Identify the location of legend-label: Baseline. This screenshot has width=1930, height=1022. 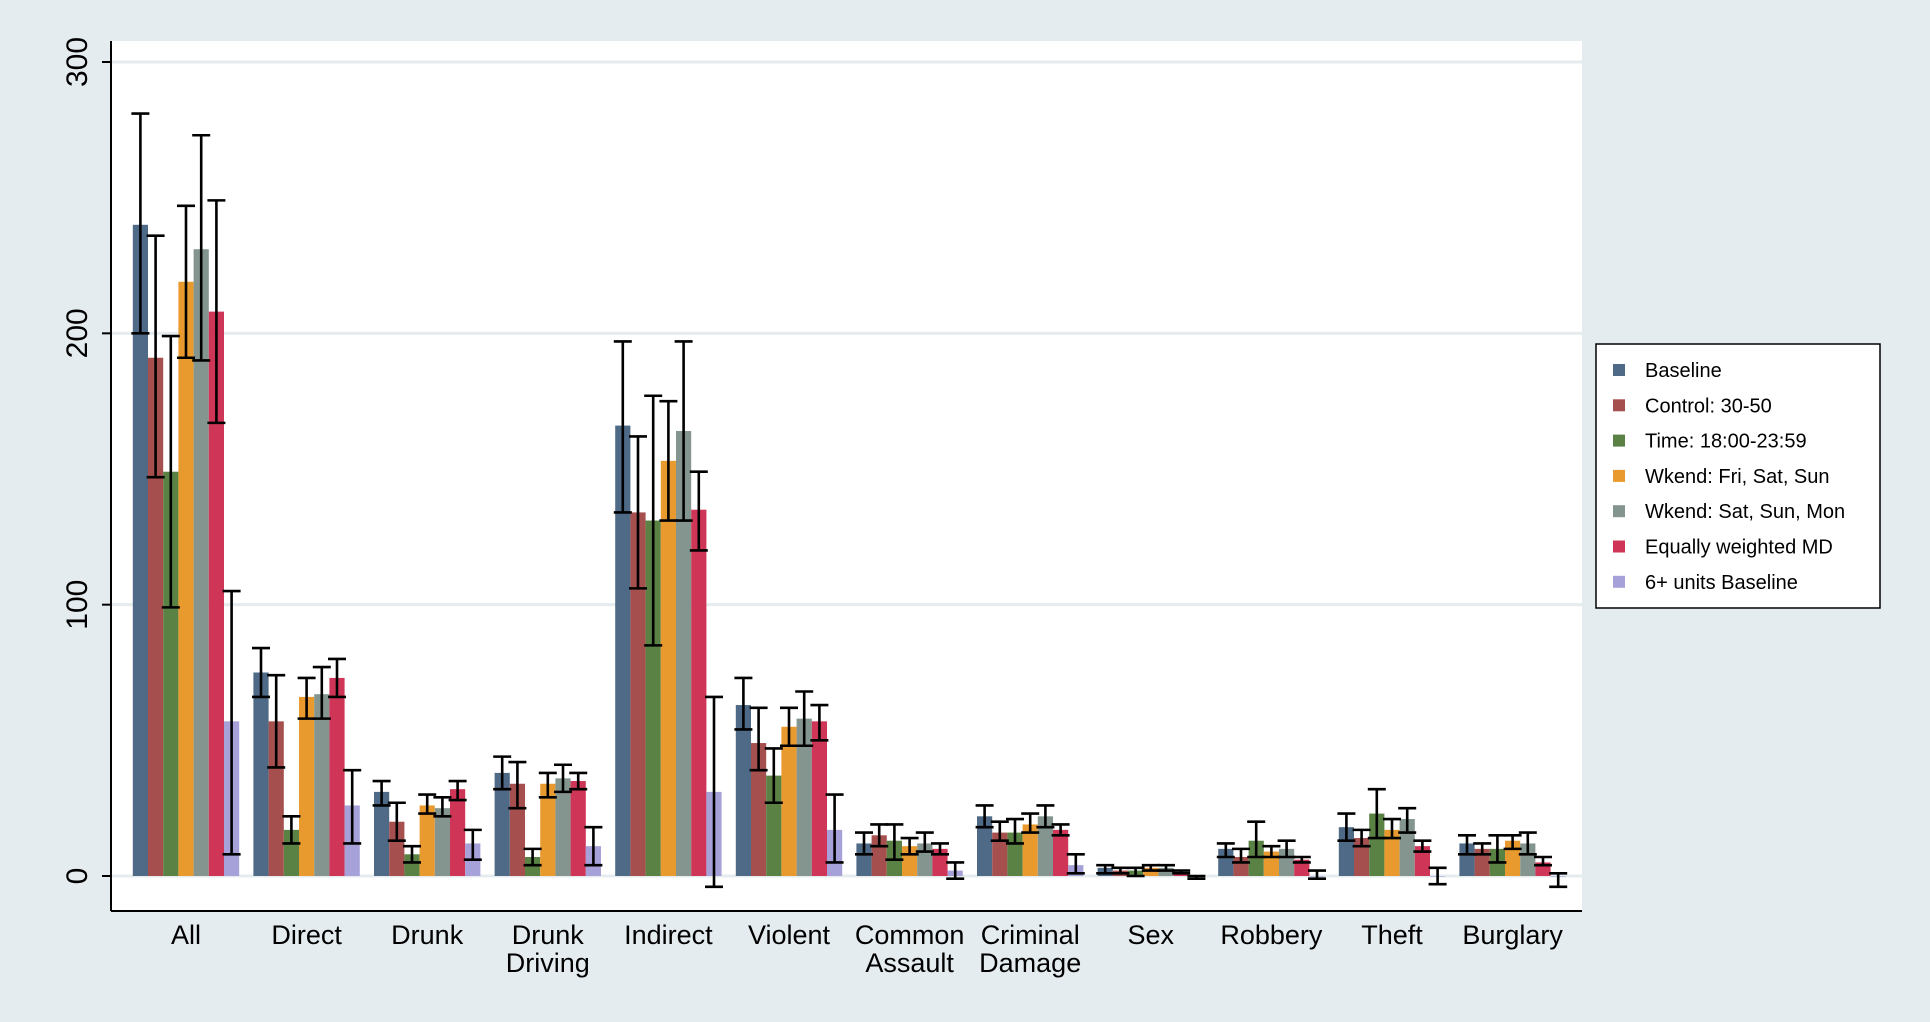
(1683, 371).